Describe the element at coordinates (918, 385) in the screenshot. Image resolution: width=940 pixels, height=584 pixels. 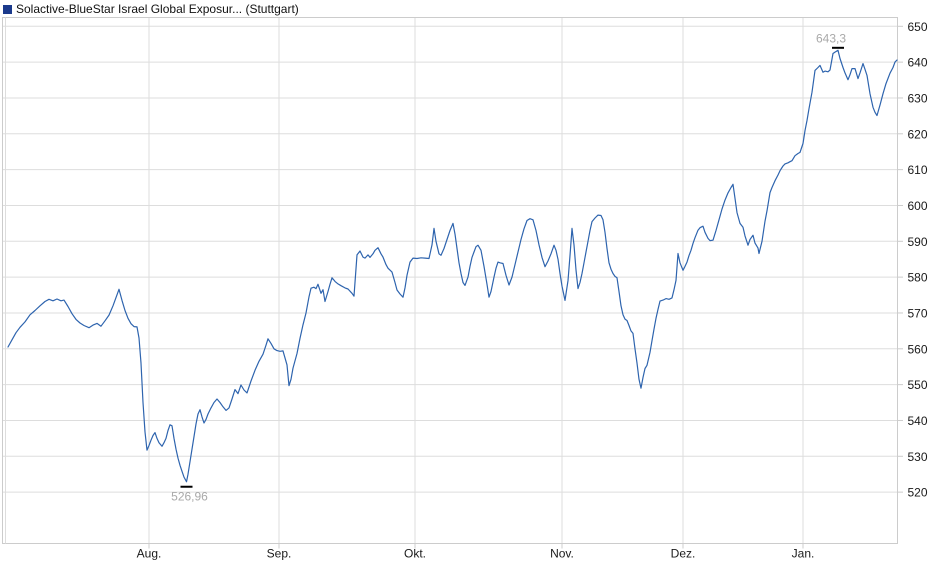
I see `y-axis-label: 550` at that location.